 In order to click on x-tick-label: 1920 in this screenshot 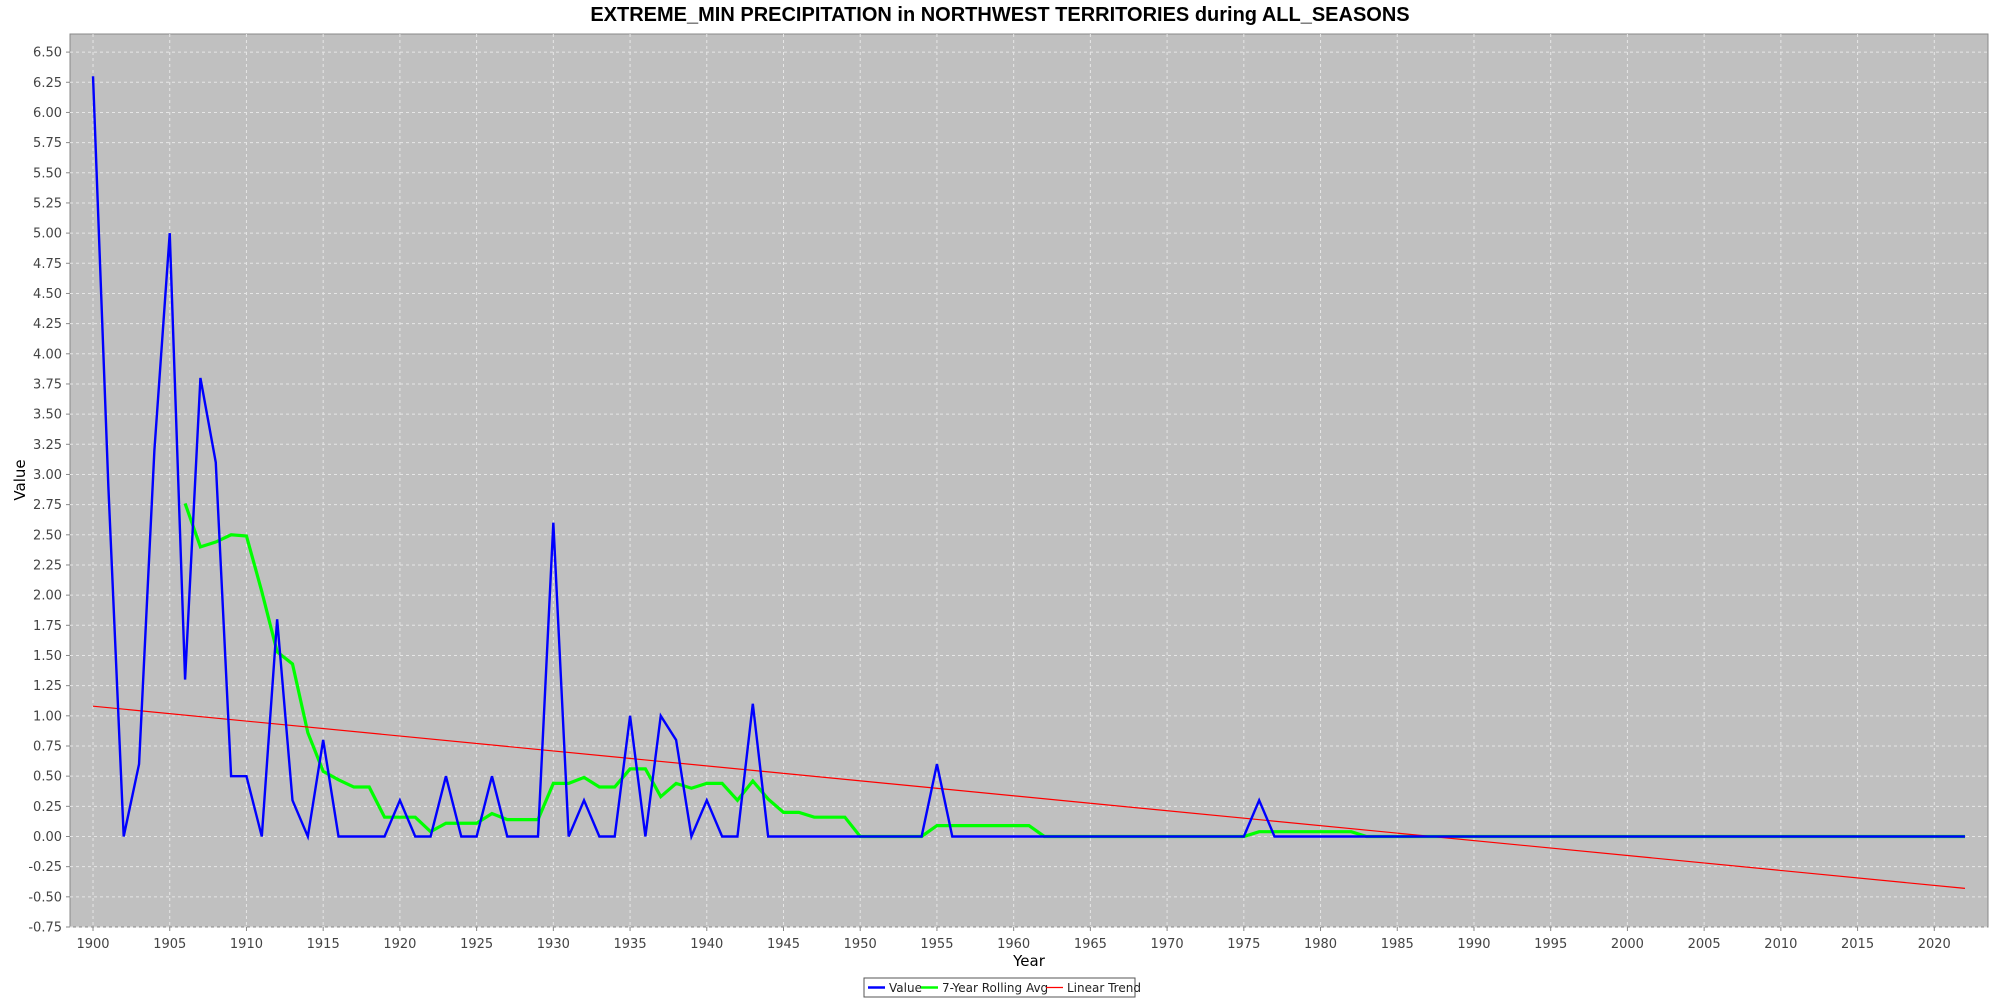, I will do `click(399, 944)`.